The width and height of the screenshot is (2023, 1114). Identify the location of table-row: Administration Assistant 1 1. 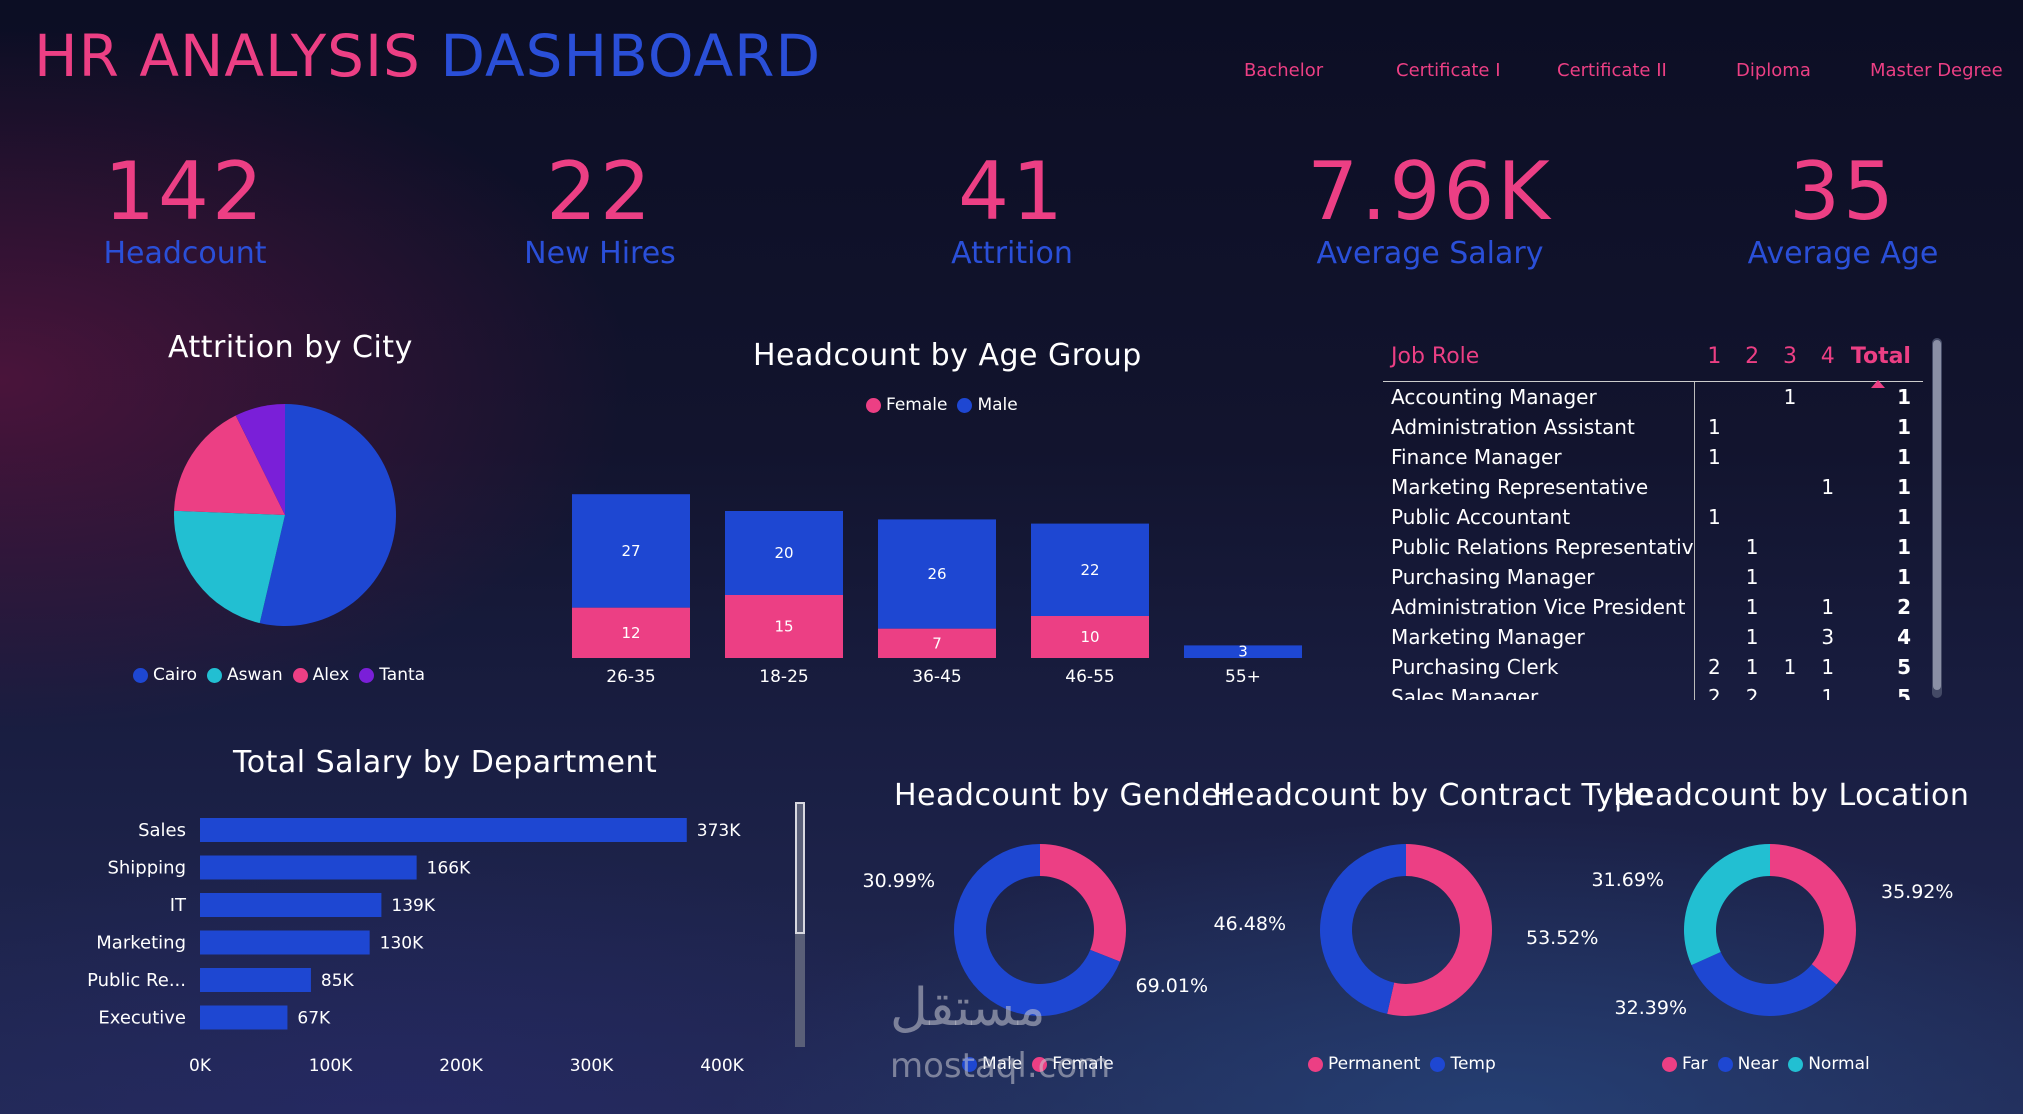
(1653, 427).